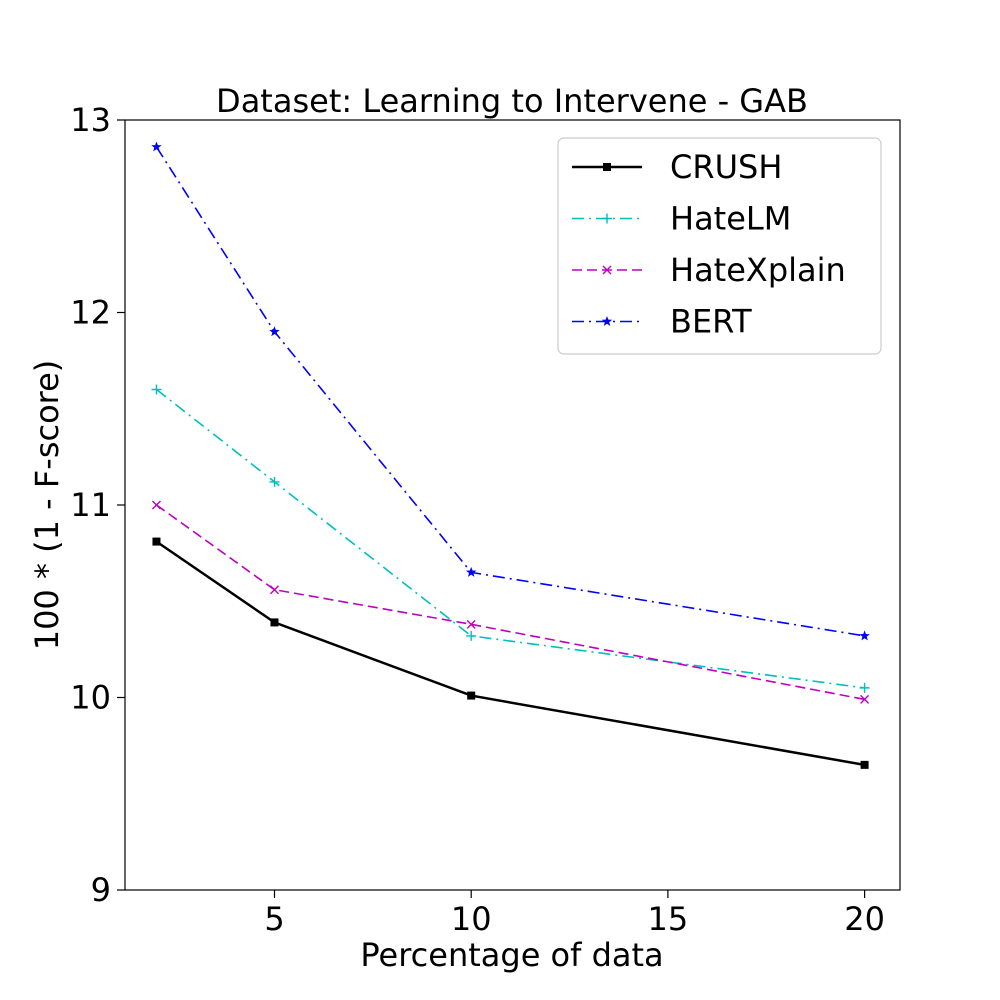 Image resolution: width=1000 pixels, height=1000 pixels. What do you see at coordinates (607, 218) in the screenshot?
I see `legend-marker-hatelm` at bounding box center [607, 218].